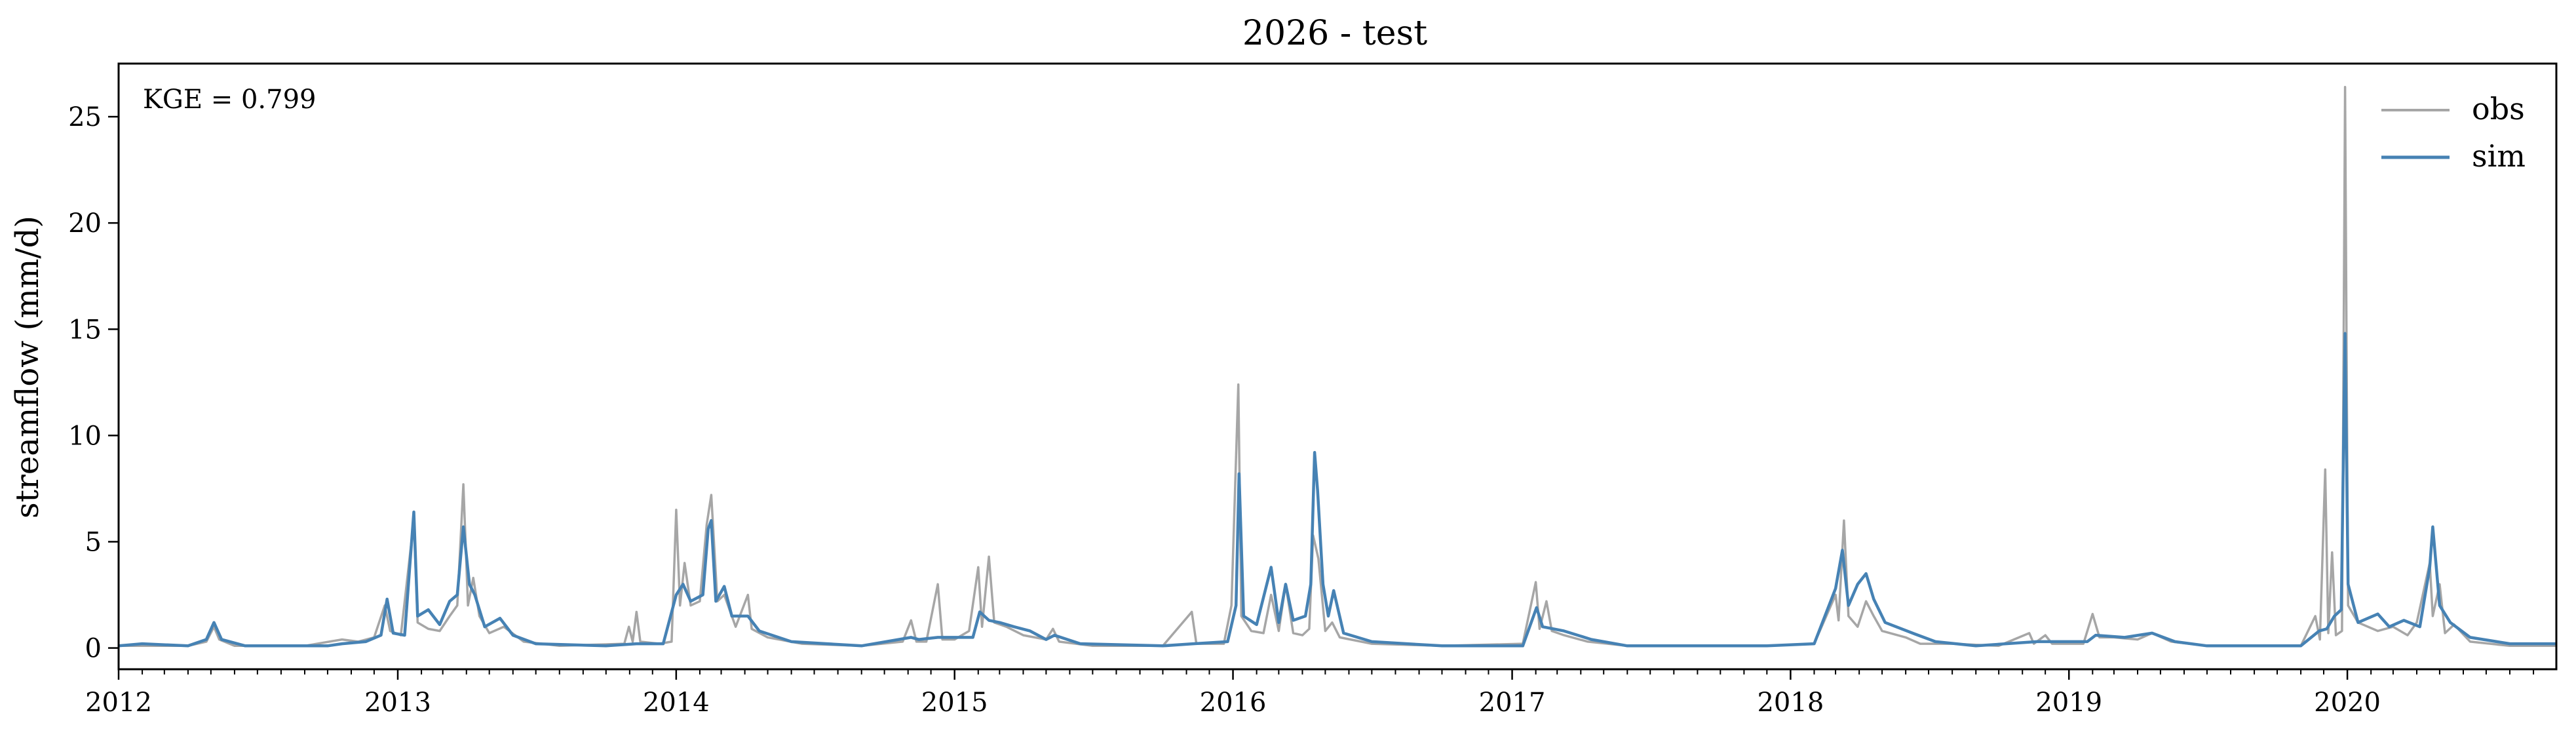 Image resolution: width=2576 pixels, height=742 pixels. Describe the element at coordinates (85, 223) in the screenshot. I see `y-tick-label: 20` at that location.